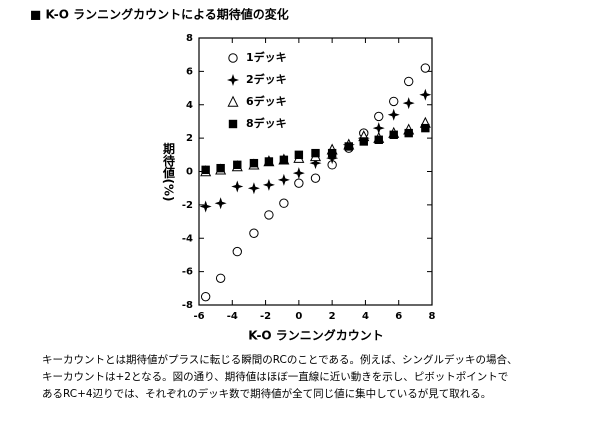 The image size is (600, 425). I want to click on y-tick-label: 4, so click(189, 105).